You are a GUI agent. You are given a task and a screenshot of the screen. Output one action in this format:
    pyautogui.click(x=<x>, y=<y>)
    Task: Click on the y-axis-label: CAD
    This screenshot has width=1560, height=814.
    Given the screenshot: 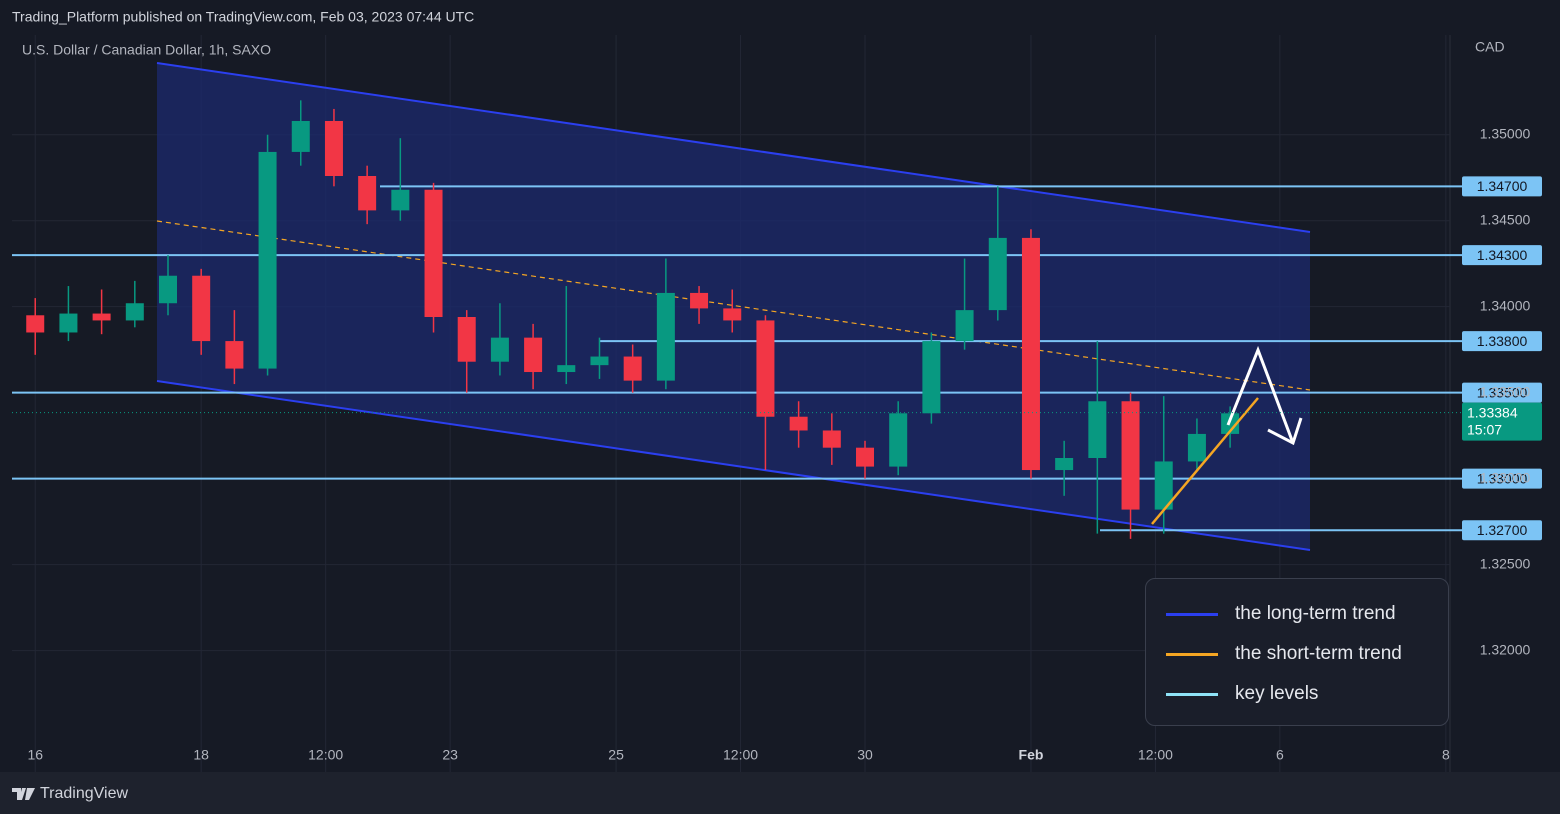 What is the action you would take?
    pyautogui.click(x=1490, y=47)
    